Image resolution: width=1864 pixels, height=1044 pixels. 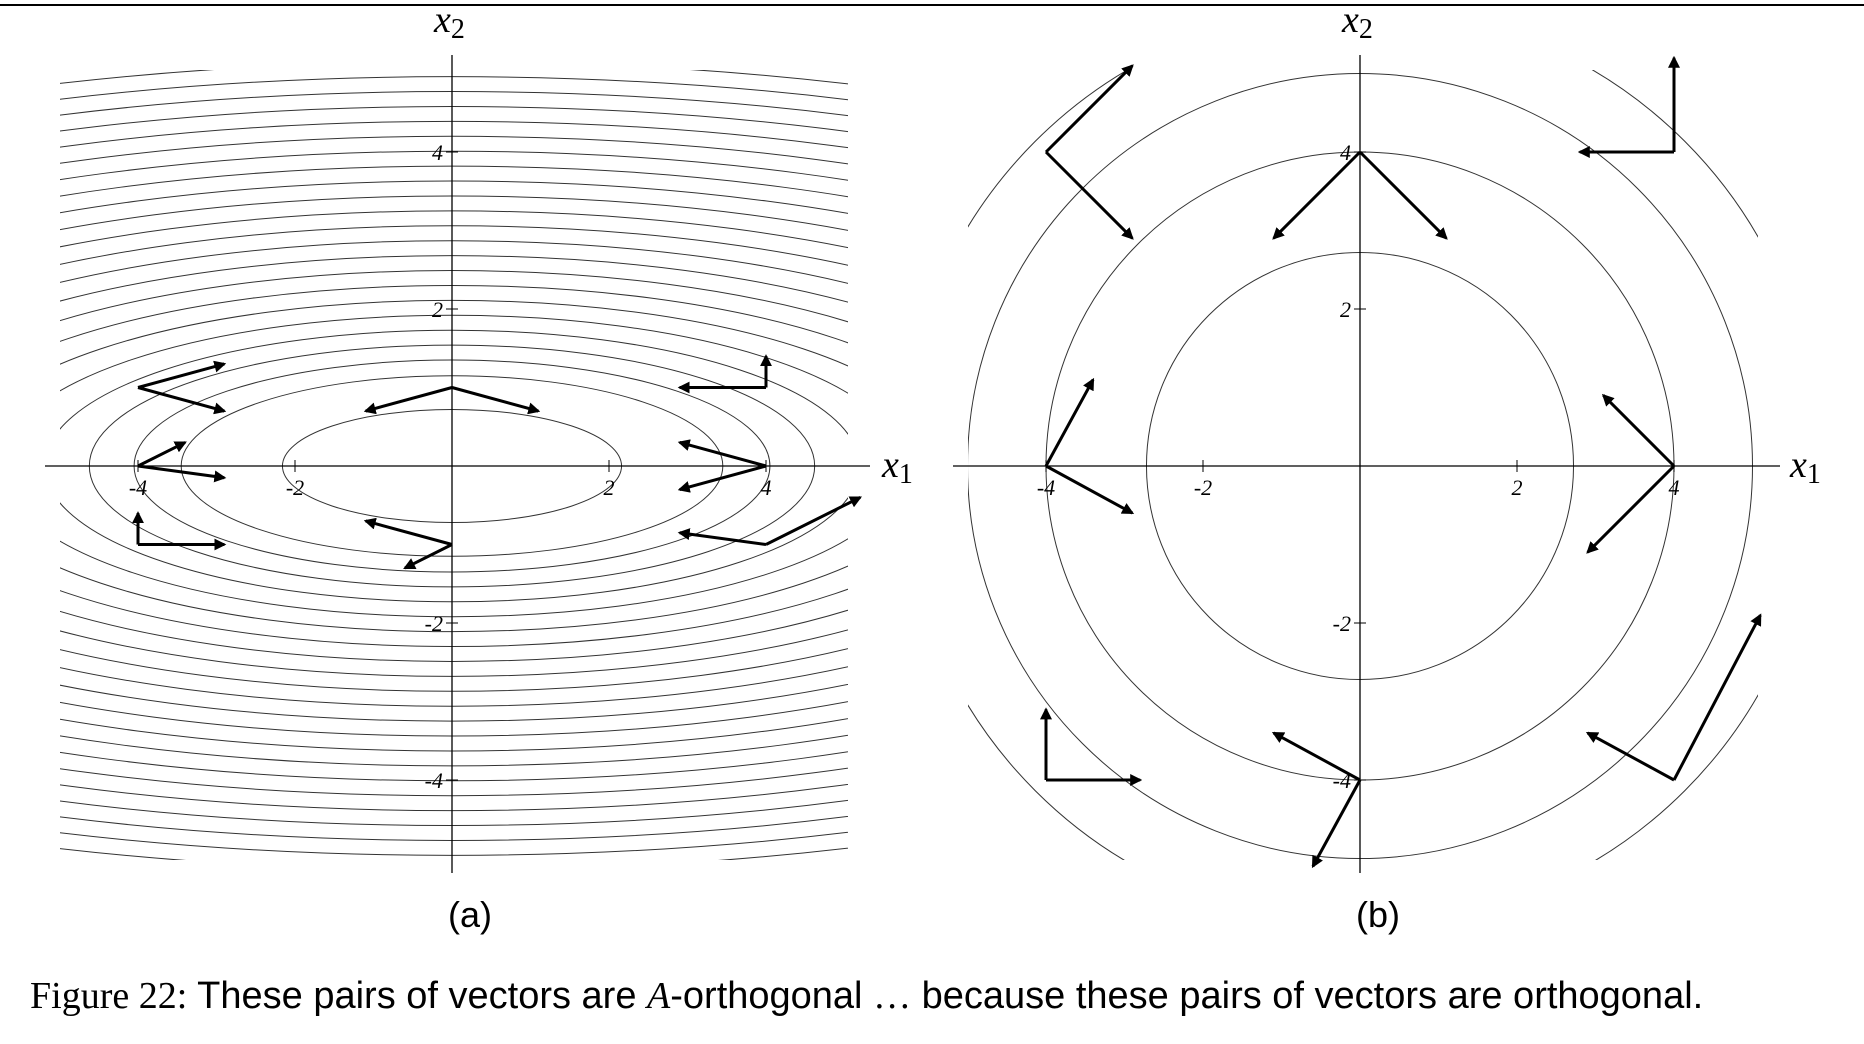 What do you see at coordinates (1378, 914) in the screenshot?
I see `panel-b-sublabel: (b)` at bounding box center [1378, 914].